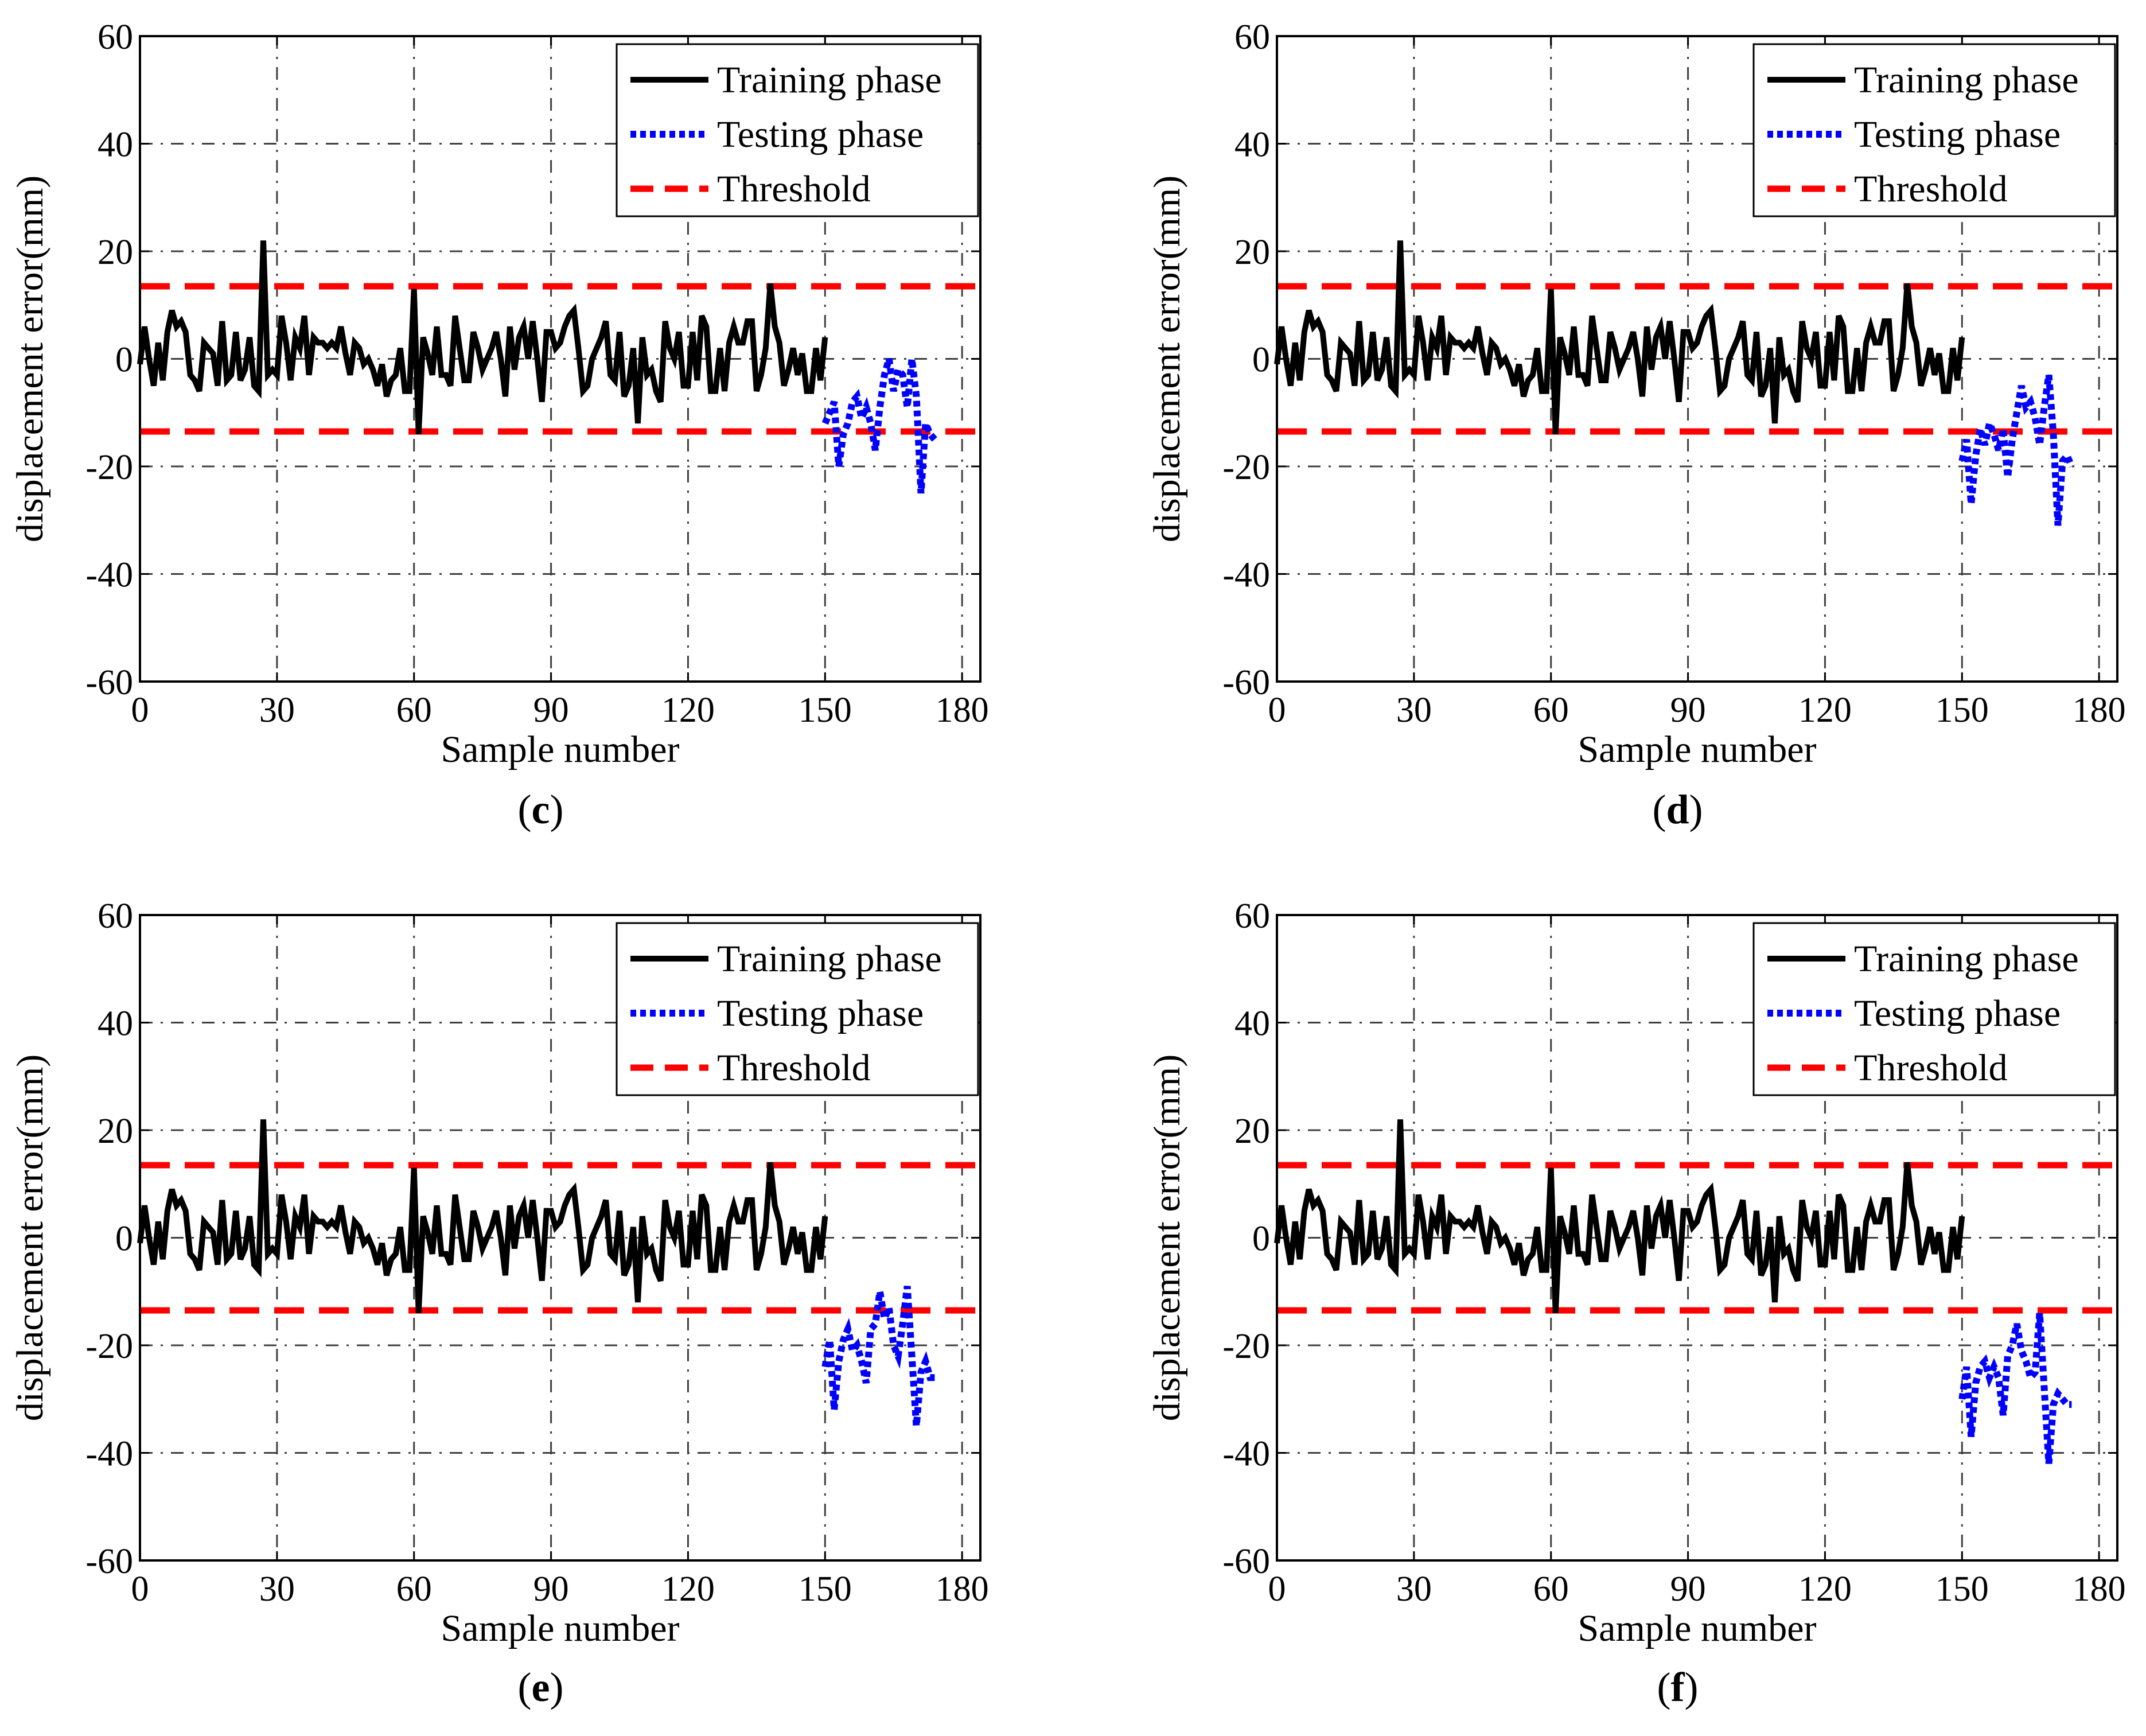 The image size is (2146, 1736). What do you see at coordinates (1678, 1687) in the screenshot?
I see `panel-label: (f)` at bounding box center [1678, 1687].